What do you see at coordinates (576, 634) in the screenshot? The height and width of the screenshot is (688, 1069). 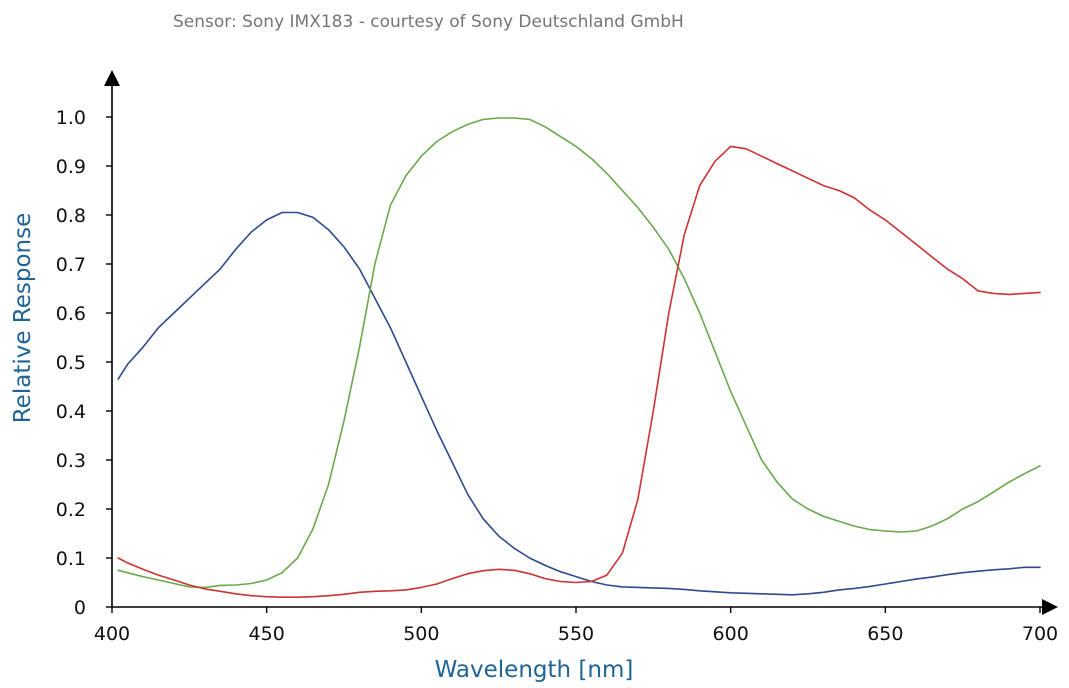 I see `x-tick-label: 550` at bounding box center [576, 634].